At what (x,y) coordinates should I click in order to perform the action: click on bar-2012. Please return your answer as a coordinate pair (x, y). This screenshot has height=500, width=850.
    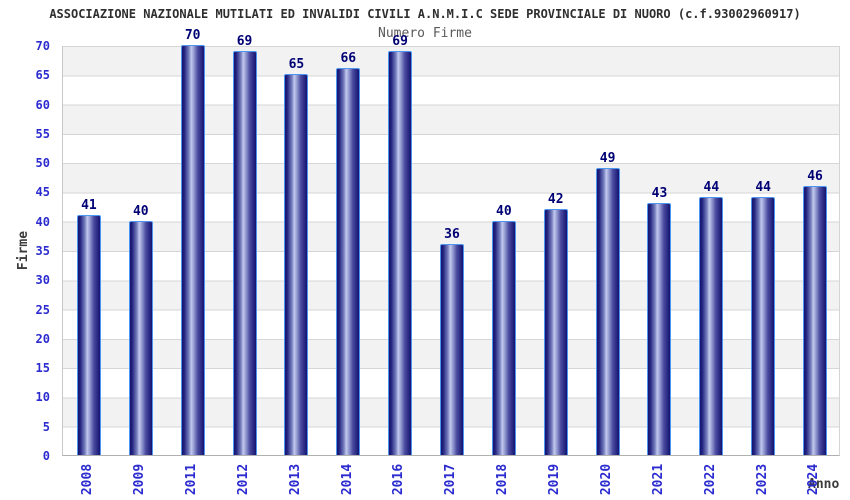
    Looking at the image, I should click on (244, 252).